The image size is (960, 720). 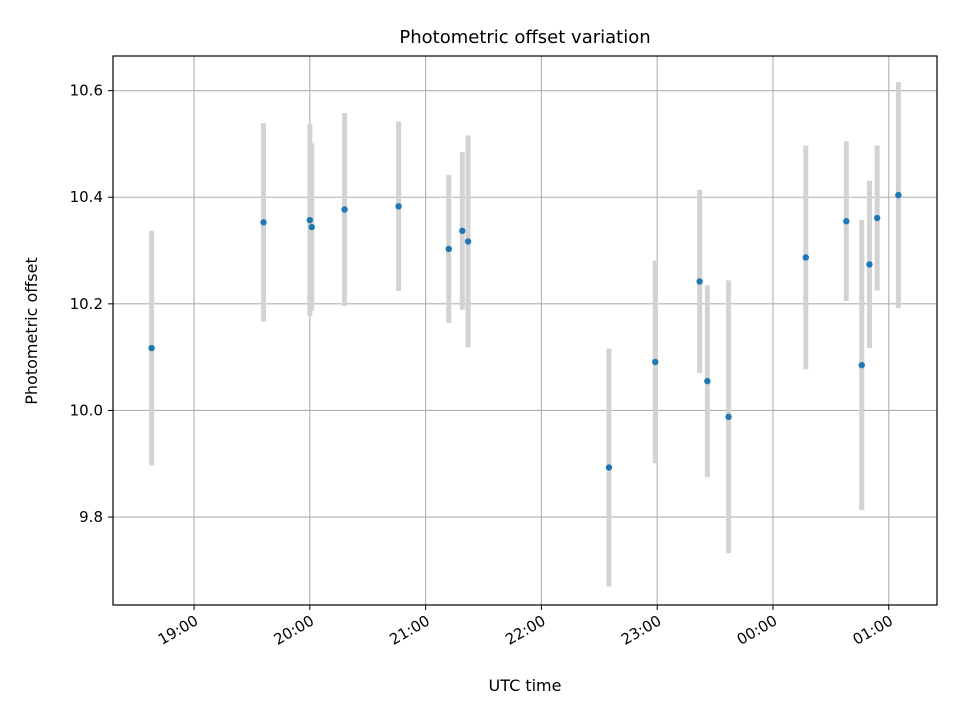 What do you see at coordinates (86, 197) in the screenshot?
I see `y-tick-label: 10.4` at bounding box center [86, 197].